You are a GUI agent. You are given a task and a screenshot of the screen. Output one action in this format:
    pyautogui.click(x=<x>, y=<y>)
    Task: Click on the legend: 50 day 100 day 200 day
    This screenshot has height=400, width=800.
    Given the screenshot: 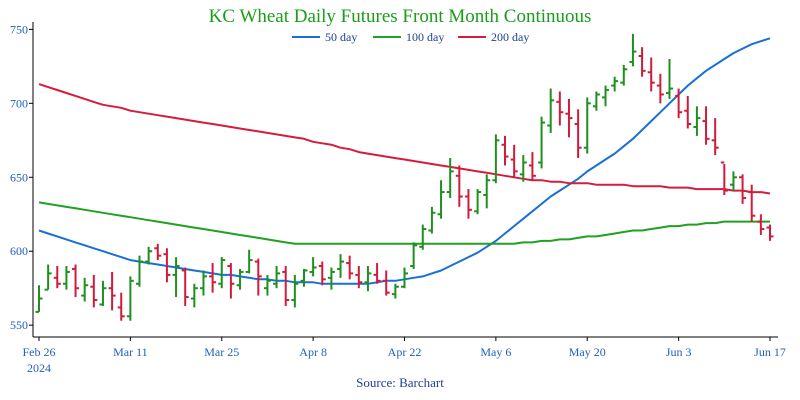 What is the action you would take?
    pyautogui.click(x=410, y=37)
    